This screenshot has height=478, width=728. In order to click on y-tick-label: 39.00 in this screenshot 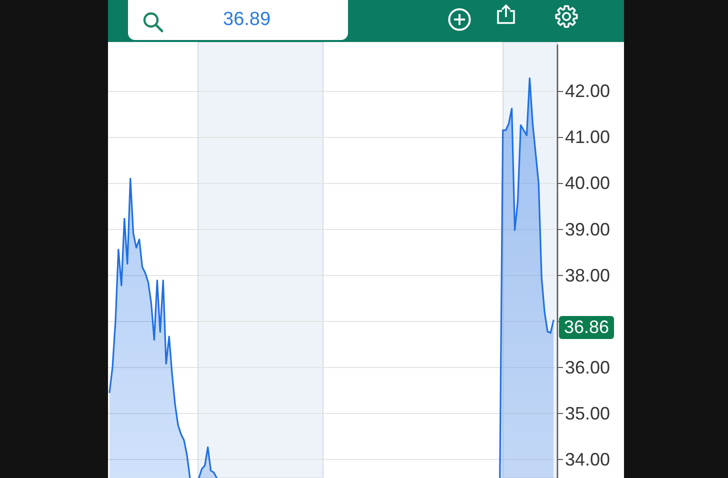, I will do `click(587, 229)`.